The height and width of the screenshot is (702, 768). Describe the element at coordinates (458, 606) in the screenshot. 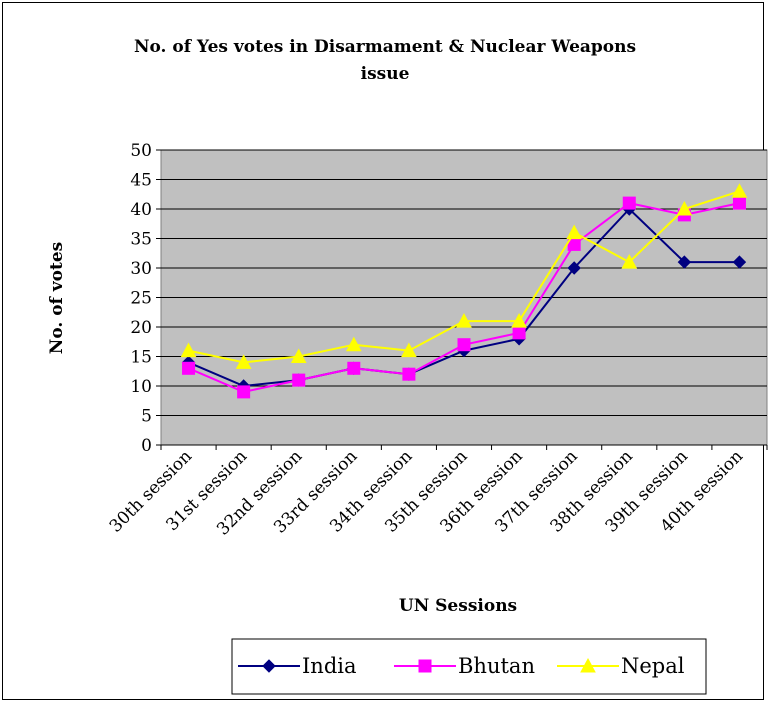

I see `x-axis-title: UN Sessions` at that location.